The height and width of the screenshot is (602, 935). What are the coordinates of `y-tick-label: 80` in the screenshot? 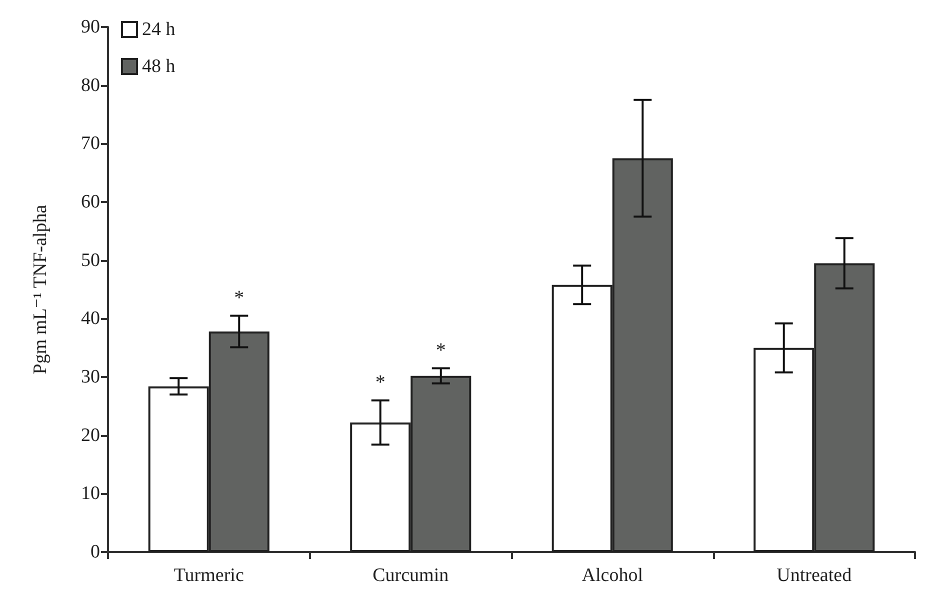 It's located at (90, 85).